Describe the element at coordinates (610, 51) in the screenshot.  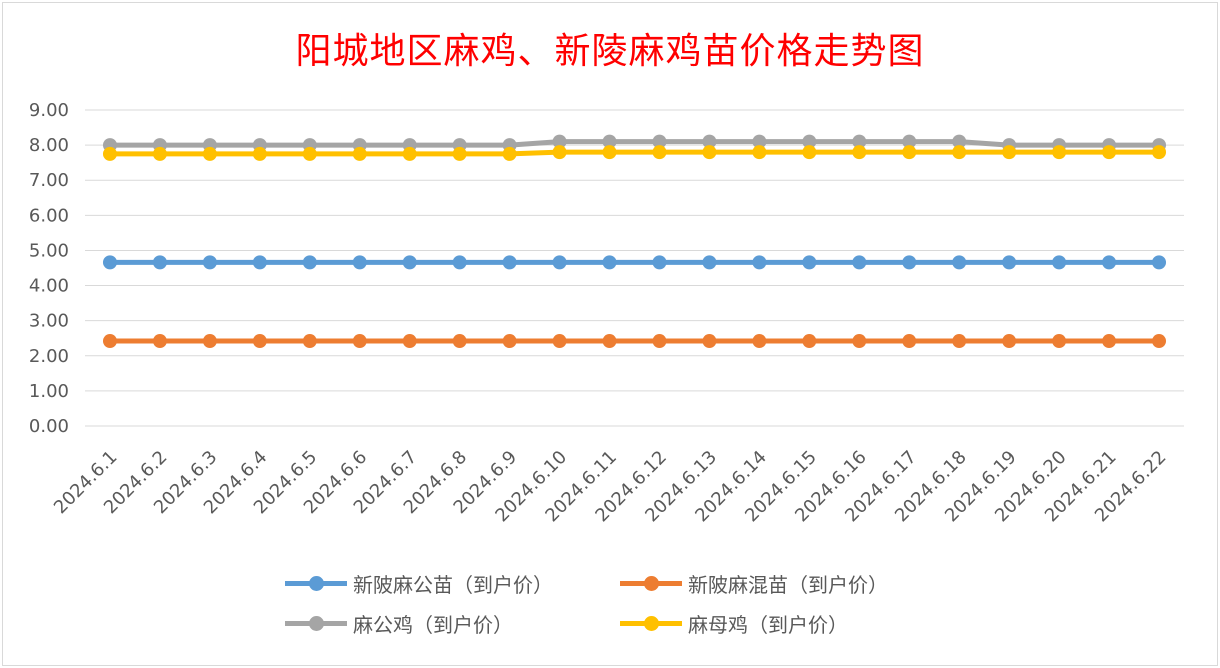
I see `chart-title: 阳城地区麻鸡、新陵麻鸡苗价格走势图` at that location.